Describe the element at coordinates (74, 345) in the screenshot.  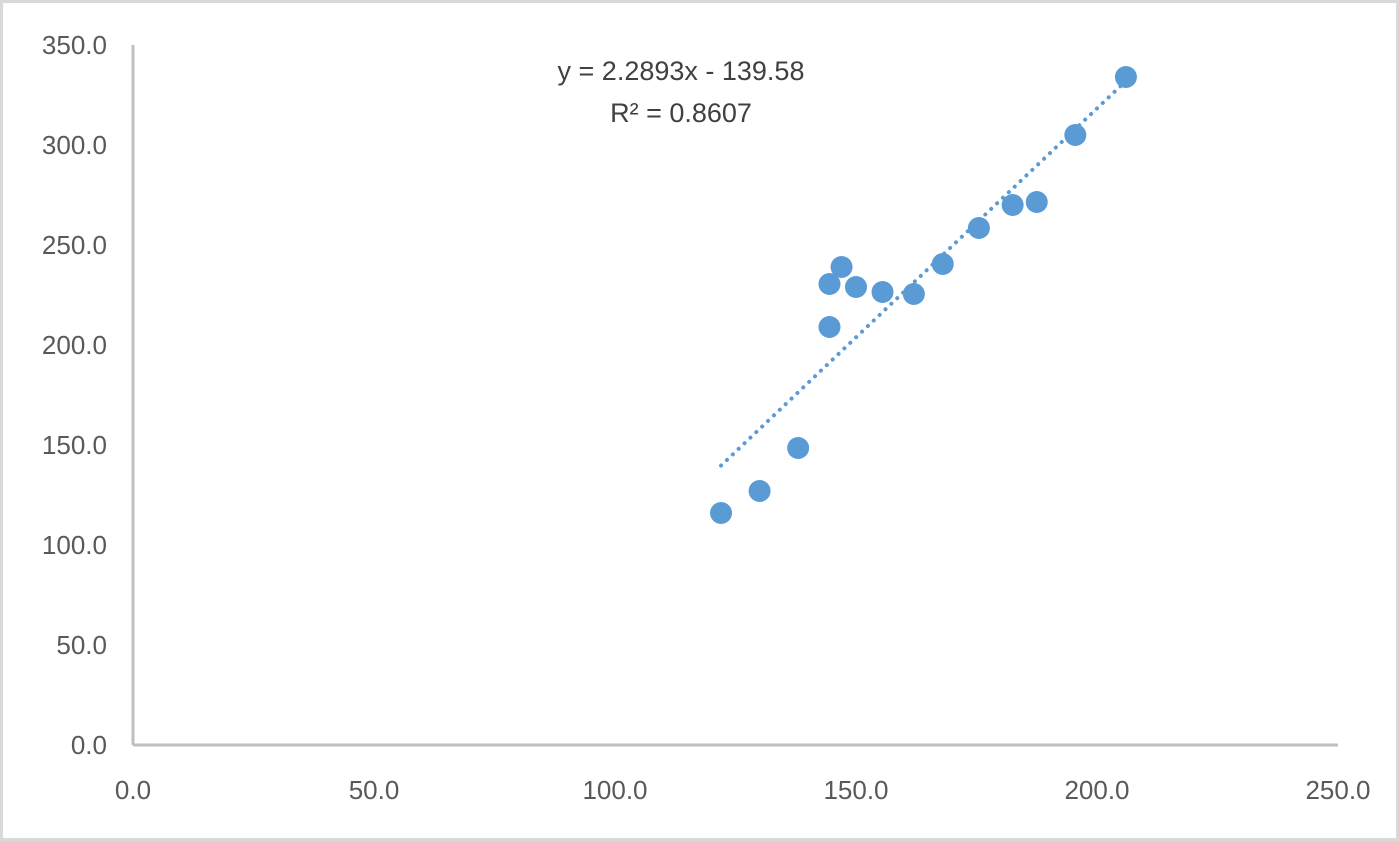
I see `y-tick-label: 200.0` at that location.